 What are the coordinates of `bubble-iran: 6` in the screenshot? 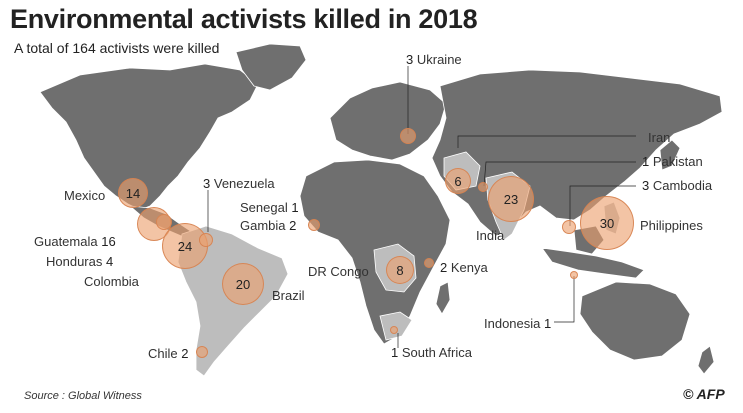 It's located at (458, 181).